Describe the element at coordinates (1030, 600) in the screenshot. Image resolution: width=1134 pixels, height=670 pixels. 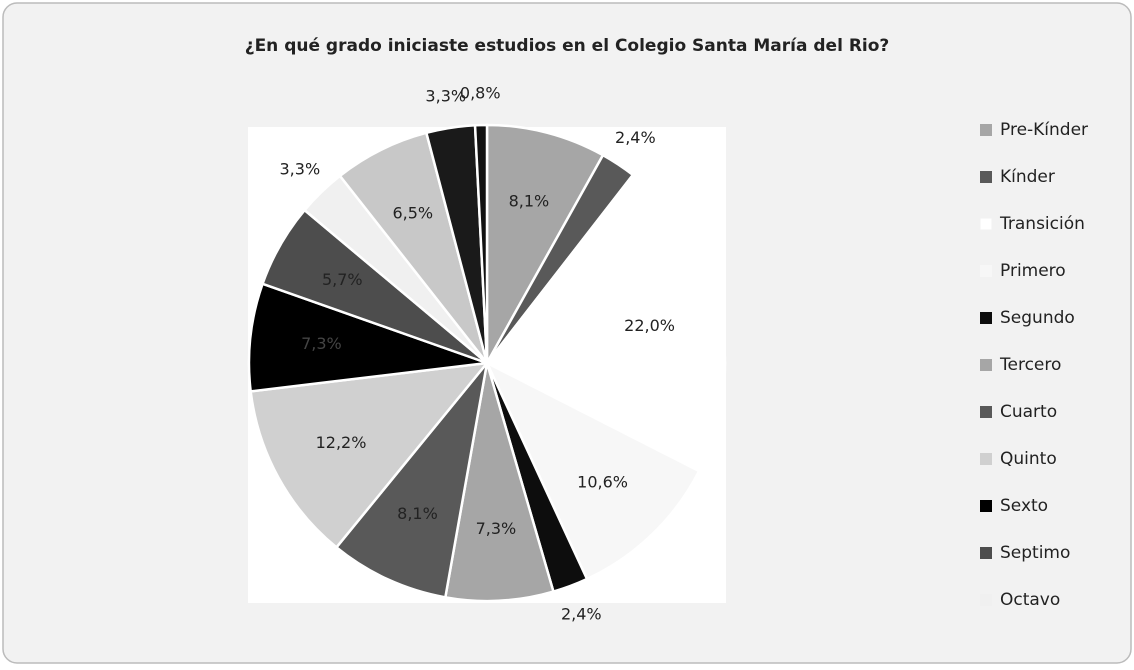
I see `legend-label: Octavo` at that location.